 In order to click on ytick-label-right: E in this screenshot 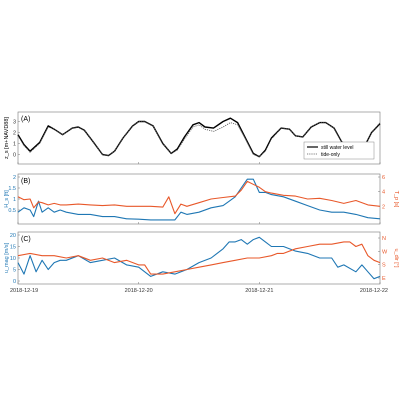, I will do `click(384, 279)`.